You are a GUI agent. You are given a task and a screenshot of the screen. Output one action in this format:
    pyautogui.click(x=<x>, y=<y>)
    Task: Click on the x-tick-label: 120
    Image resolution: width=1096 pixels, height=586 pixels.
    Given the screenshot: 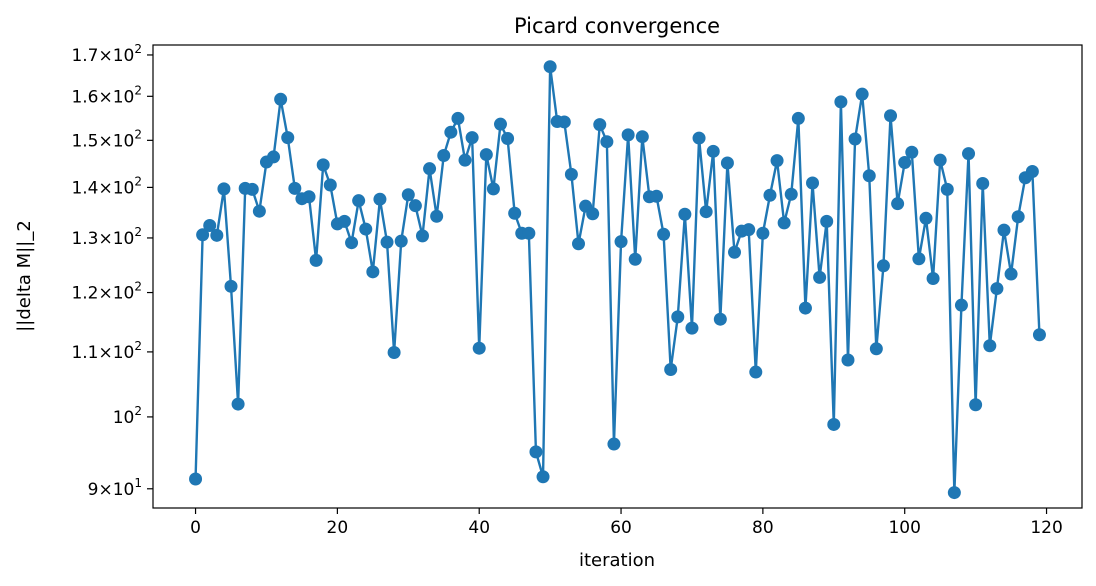 What is the action you would take?
    pyautogui.click(x=1046, y=528)
    